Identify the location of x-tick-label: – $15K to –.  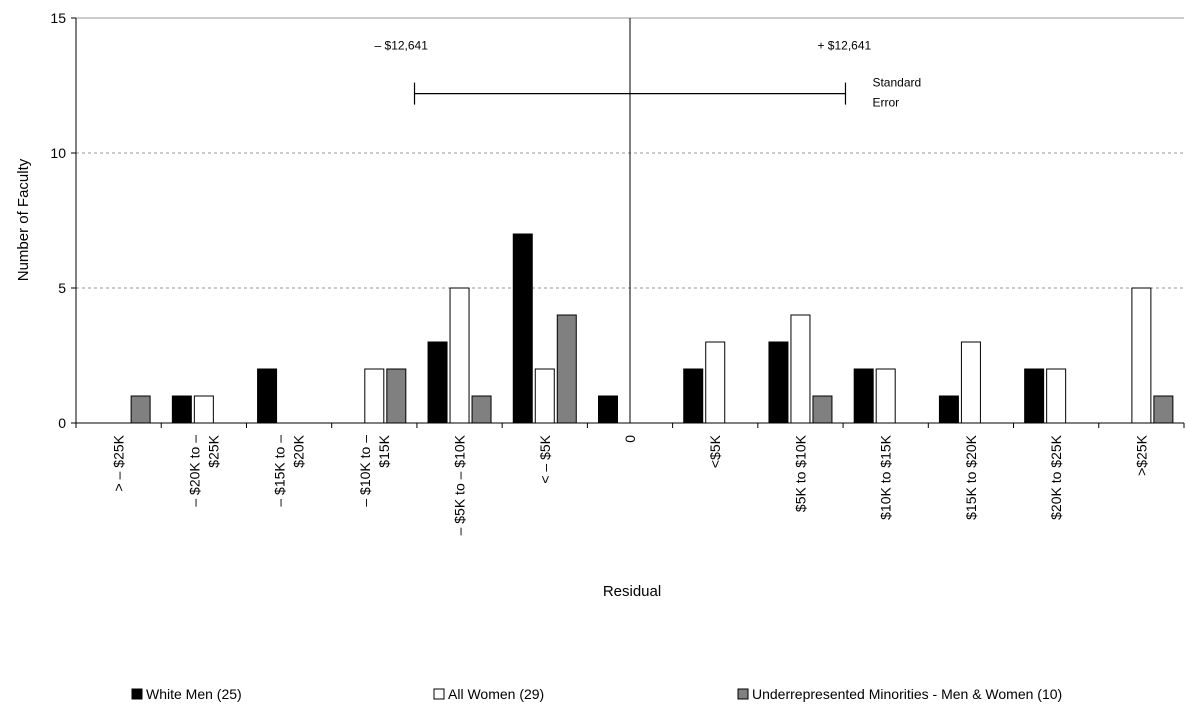
(280, 471).